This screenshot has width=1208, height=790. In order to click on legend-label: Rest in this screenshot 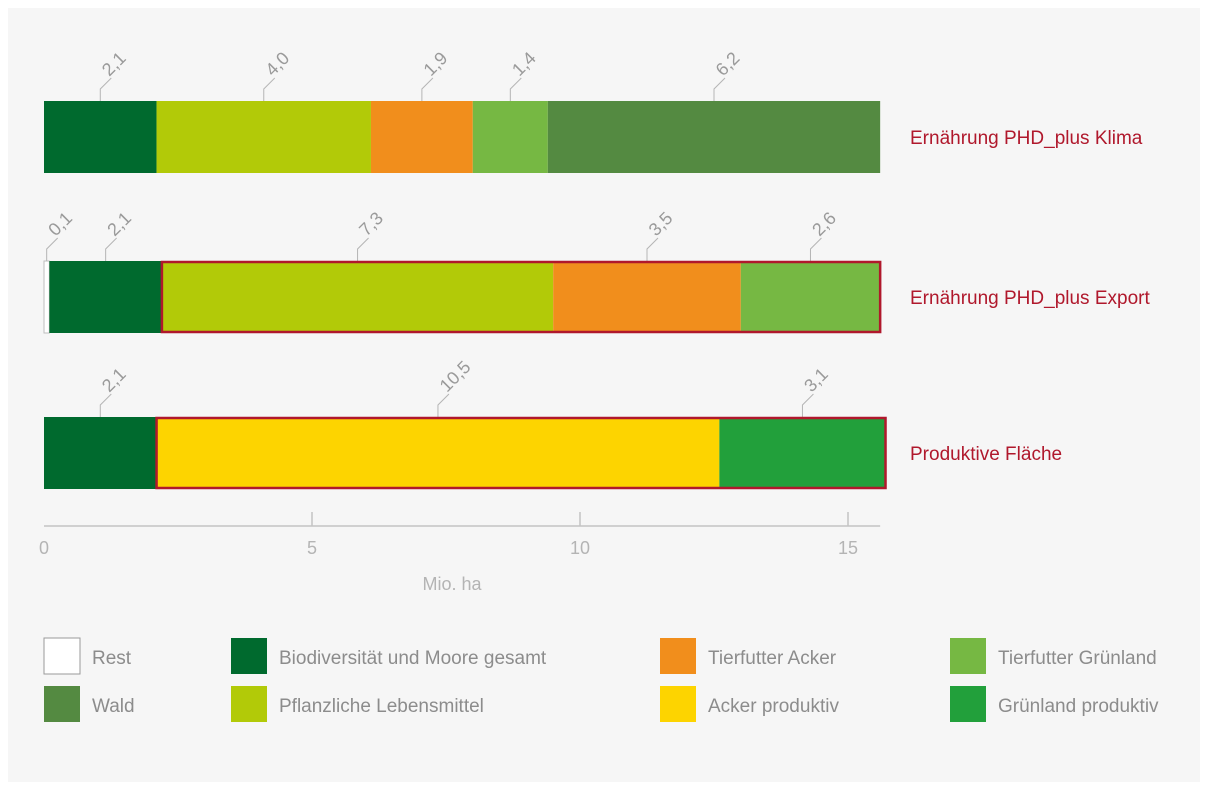, I will do `click(112, 658)`.